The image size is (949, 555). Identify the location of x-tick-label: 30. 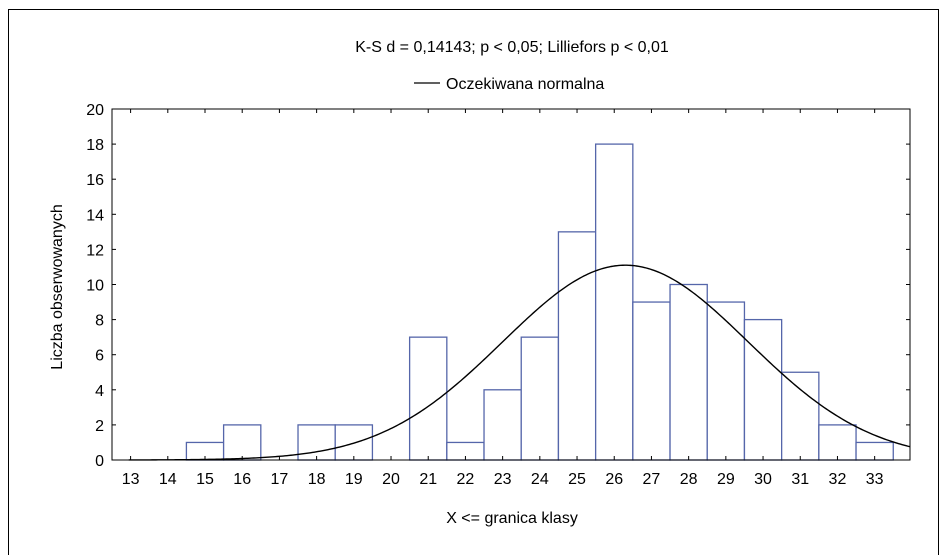
(763, 479).